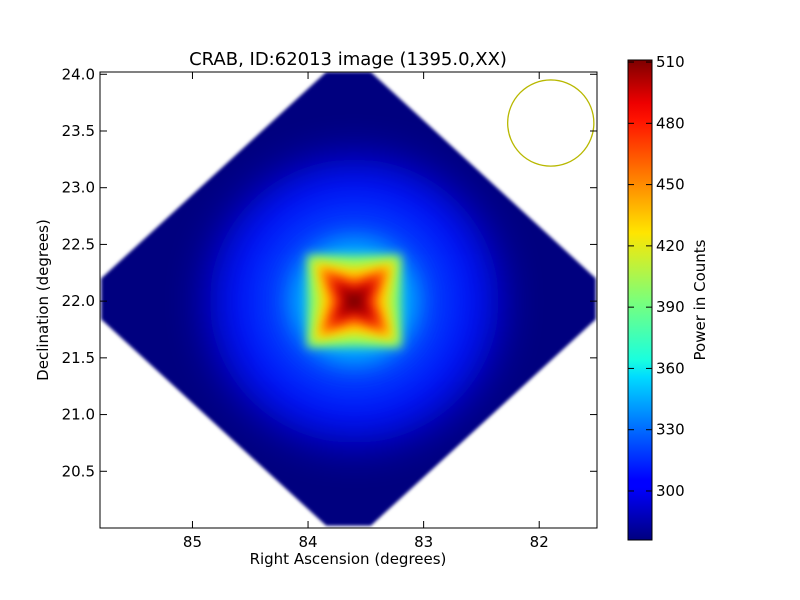 Image resolution: width=800 pixels, height=600 pixels. I want to click on colorbar-tick-label: 390, so click(670, 307).